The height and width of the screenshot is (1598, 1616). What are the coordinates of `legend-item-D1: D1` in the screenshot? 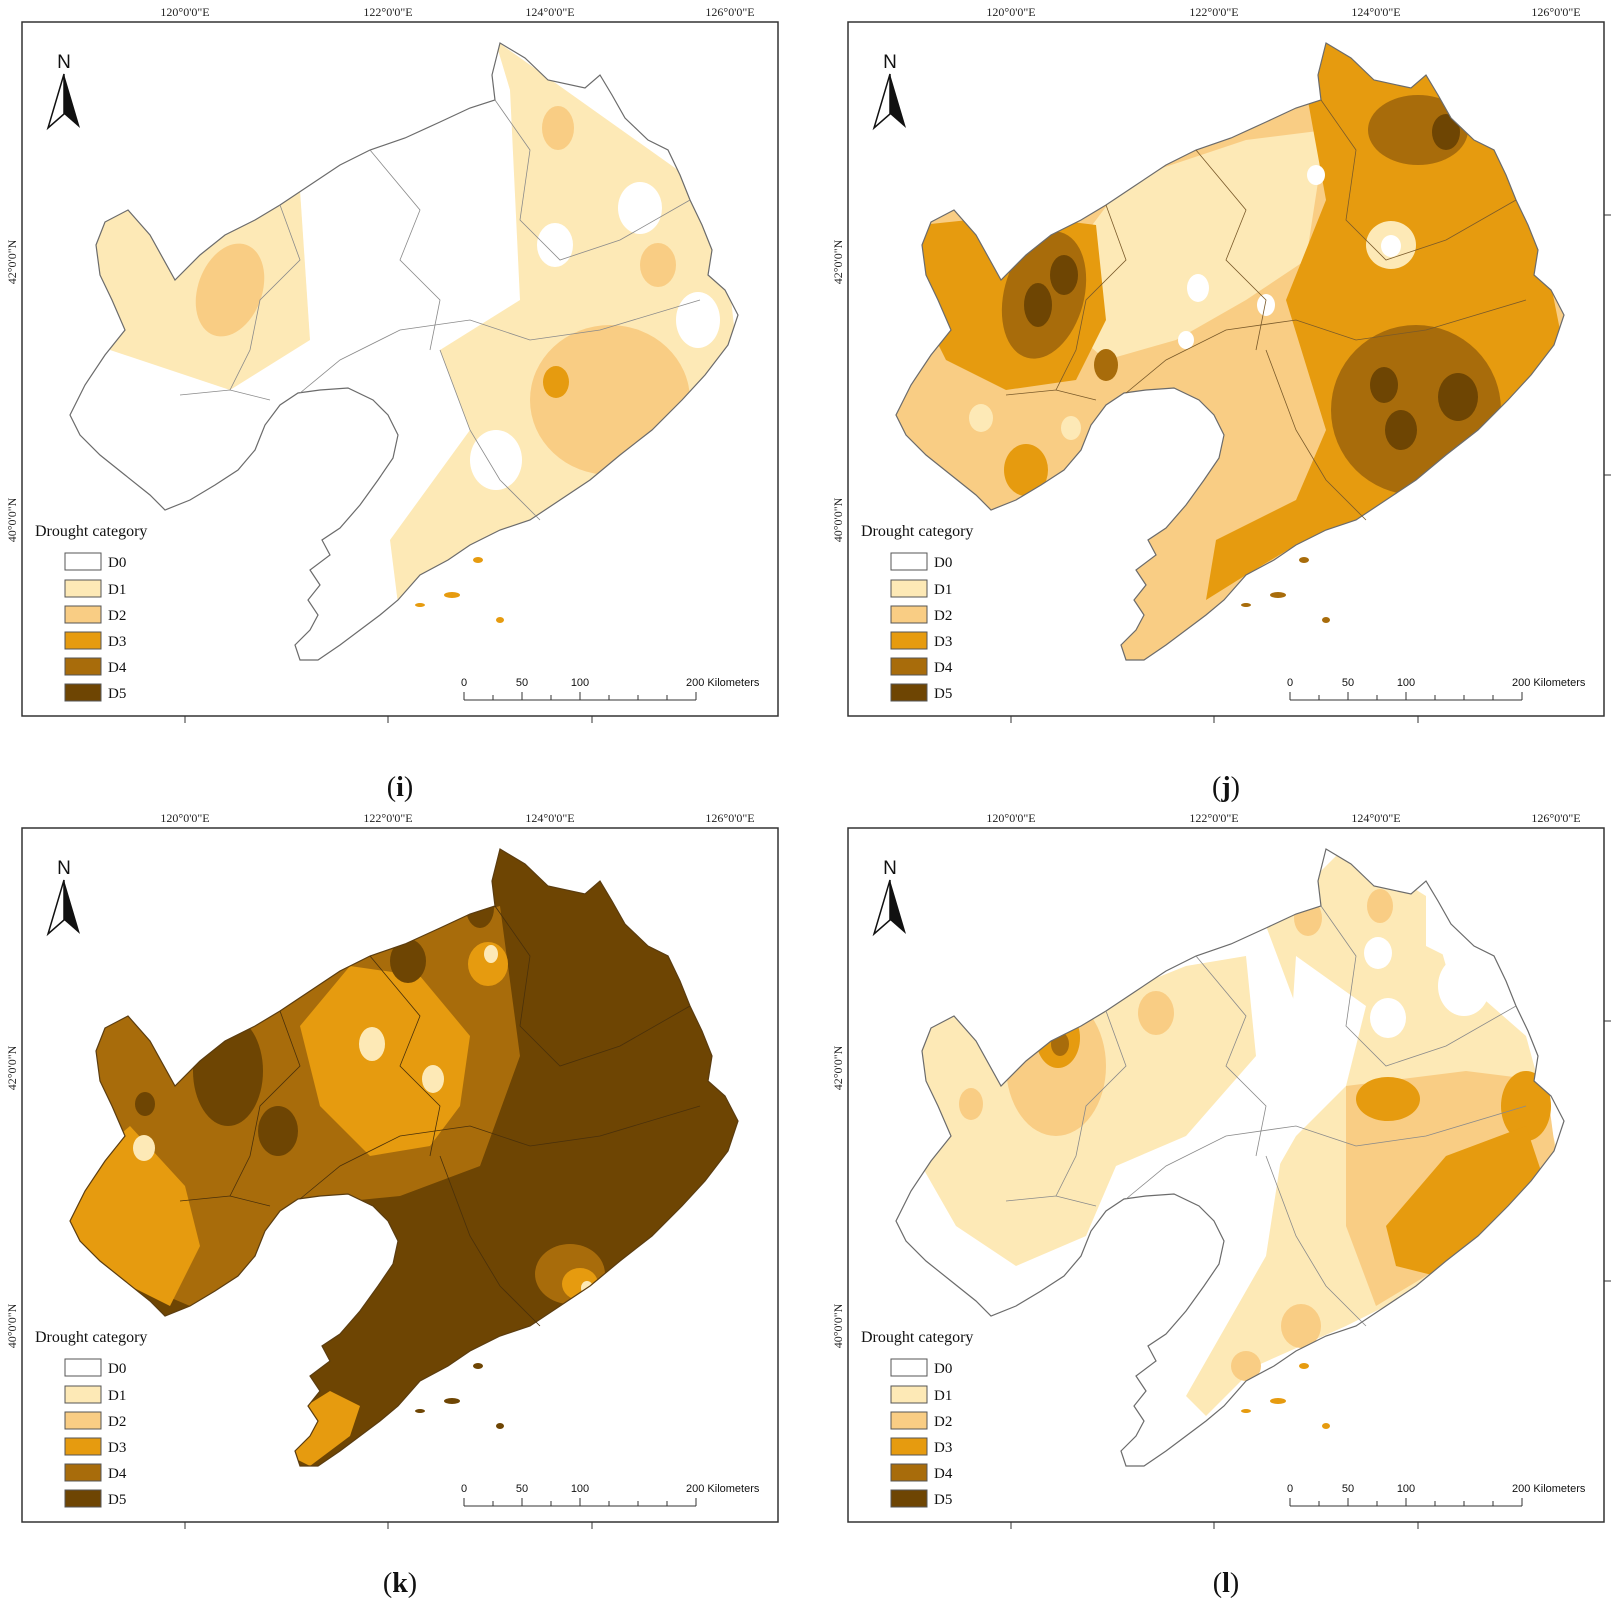 It's located at (921, 1394).